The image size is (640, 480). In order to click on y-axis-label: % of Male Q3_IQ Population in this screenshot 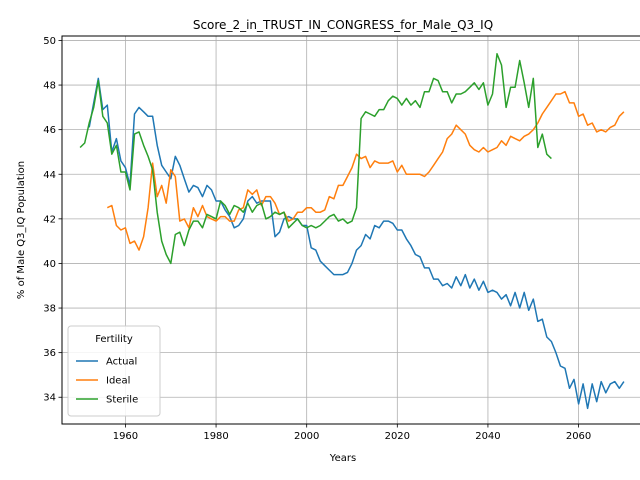, I will do `click(21, 230)`.